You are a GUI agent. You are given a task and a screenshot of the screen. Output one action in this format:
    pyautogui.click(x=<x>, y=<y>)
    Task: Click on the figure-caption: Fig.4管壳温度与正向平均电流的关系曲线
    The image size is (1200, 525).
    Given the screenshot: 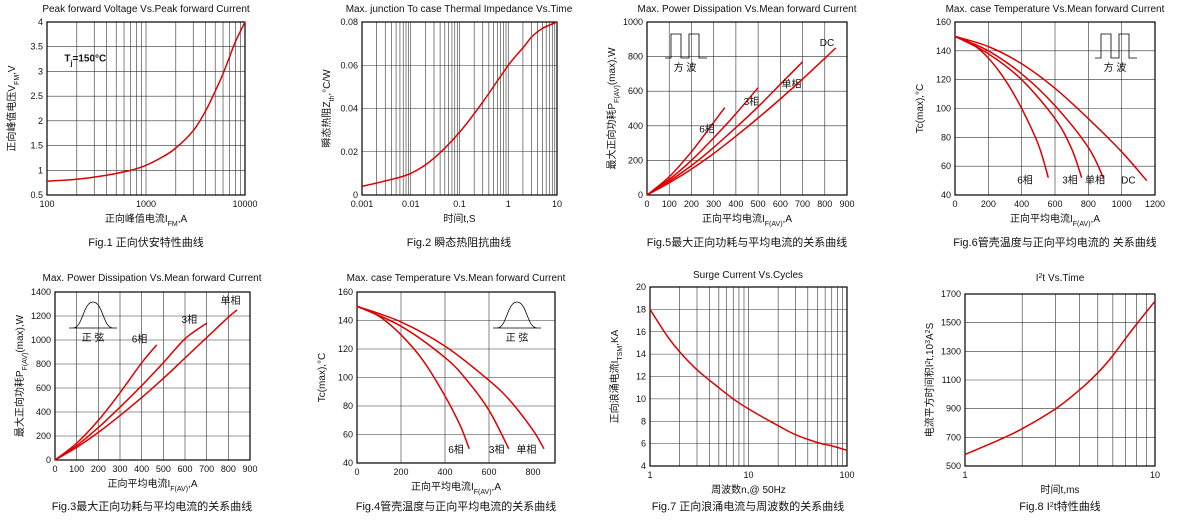 What is the action you would take?
    pyautogui.click(x=456, y=506)
    